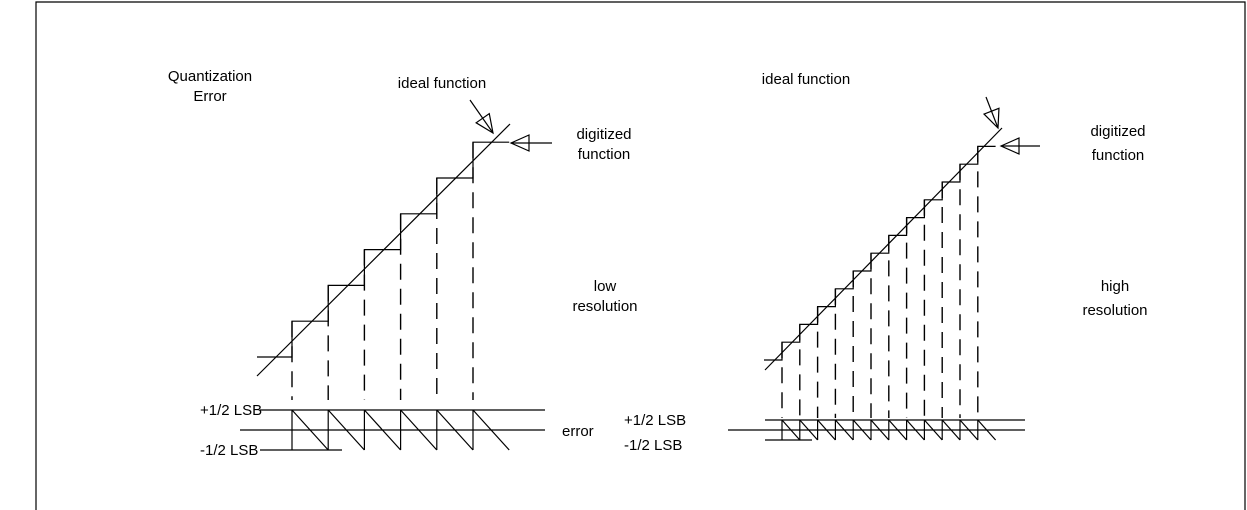 This screenshot has width=1247, height=510. What do you see at coordinates (578, 431) in the screenshot?
I see `error-label: error` at bounding box center [578, 431].